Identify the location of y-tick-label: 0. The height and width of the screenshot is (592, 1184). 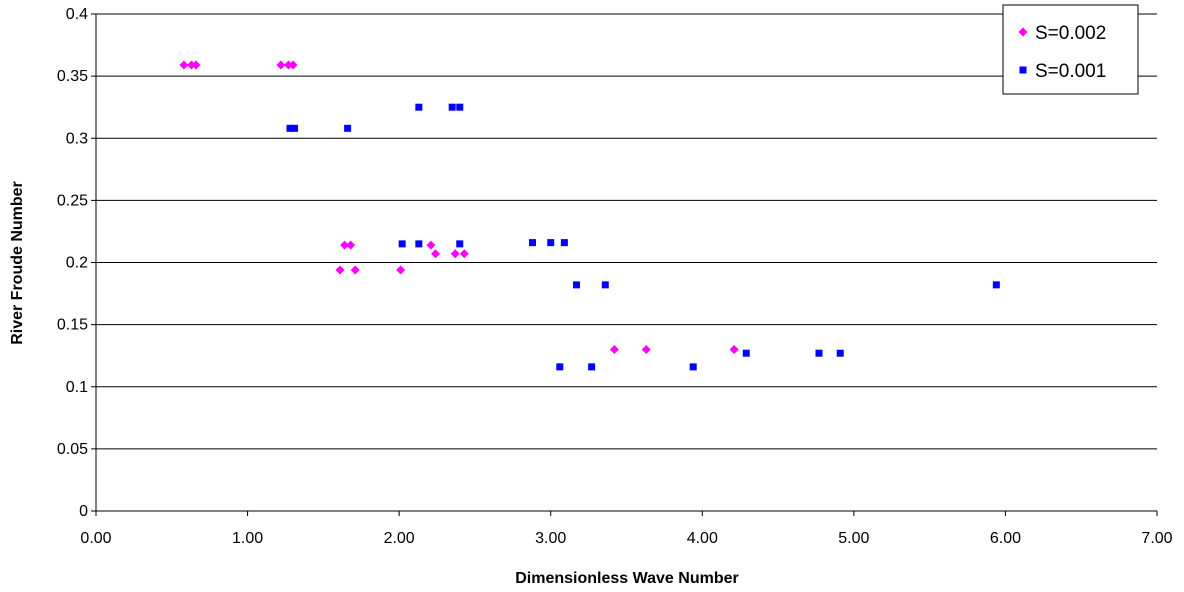
(83, 511).